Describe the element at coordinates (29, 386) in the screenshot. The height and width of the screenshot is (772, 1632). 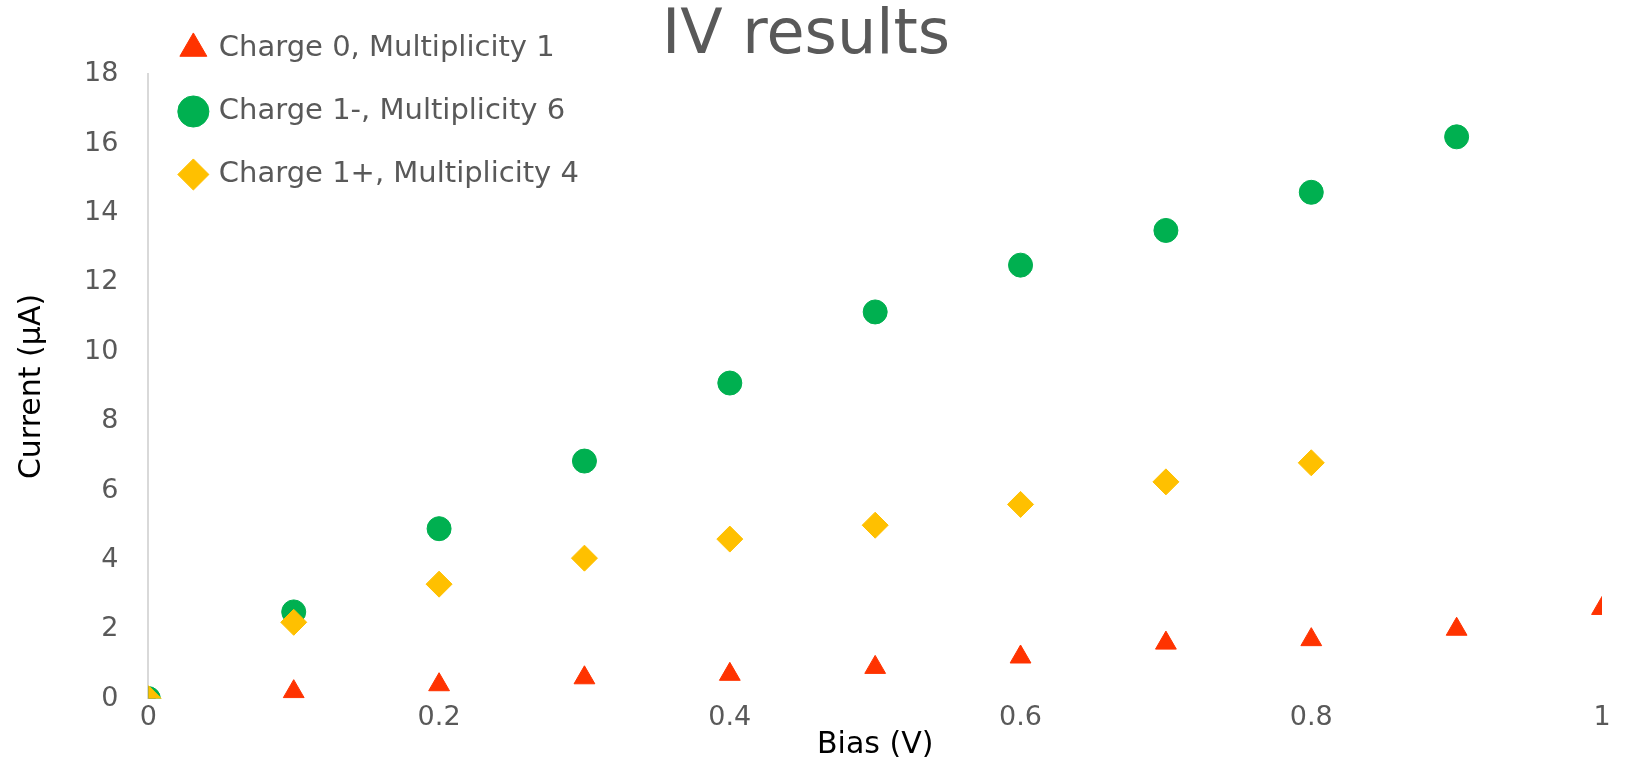
I see `y-axis-title: Current (μA)` at that location.